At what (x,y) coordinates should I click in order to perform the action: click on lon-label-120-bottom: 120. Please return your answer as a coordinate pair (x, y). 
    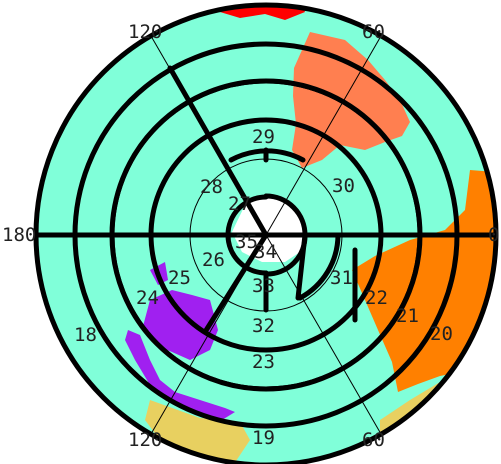
    Looking at the image, I should click on (145, 440).